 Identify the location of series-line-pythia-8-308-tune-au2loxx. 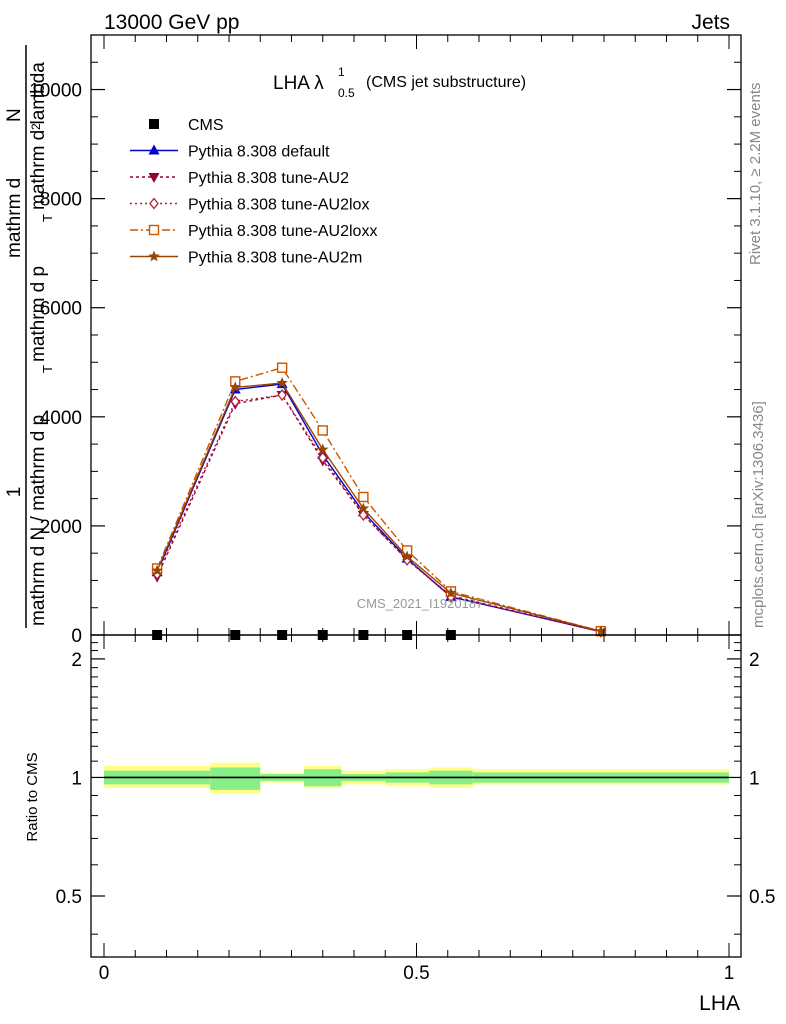
(379, 499).